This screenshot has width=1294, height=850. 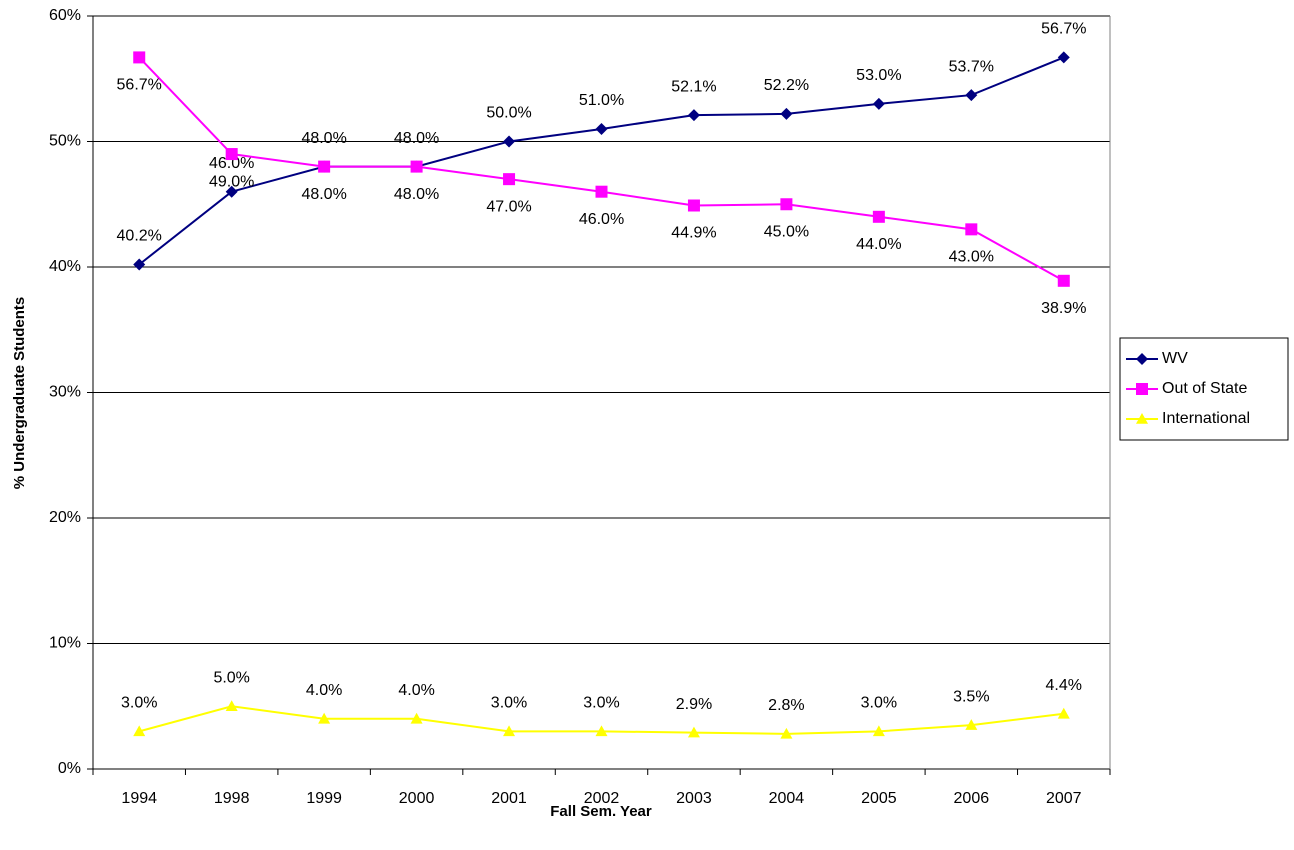 I want to click on y-tick-label: 10%, so click(x=65, y=643).